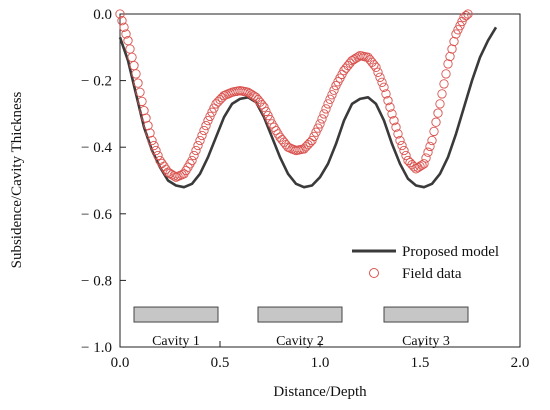 This screenshot has height=410, width=550. Describe the element at coordinates (96, 281) in the screenshot. I see `y-tick-label: − 0.8` at that location.